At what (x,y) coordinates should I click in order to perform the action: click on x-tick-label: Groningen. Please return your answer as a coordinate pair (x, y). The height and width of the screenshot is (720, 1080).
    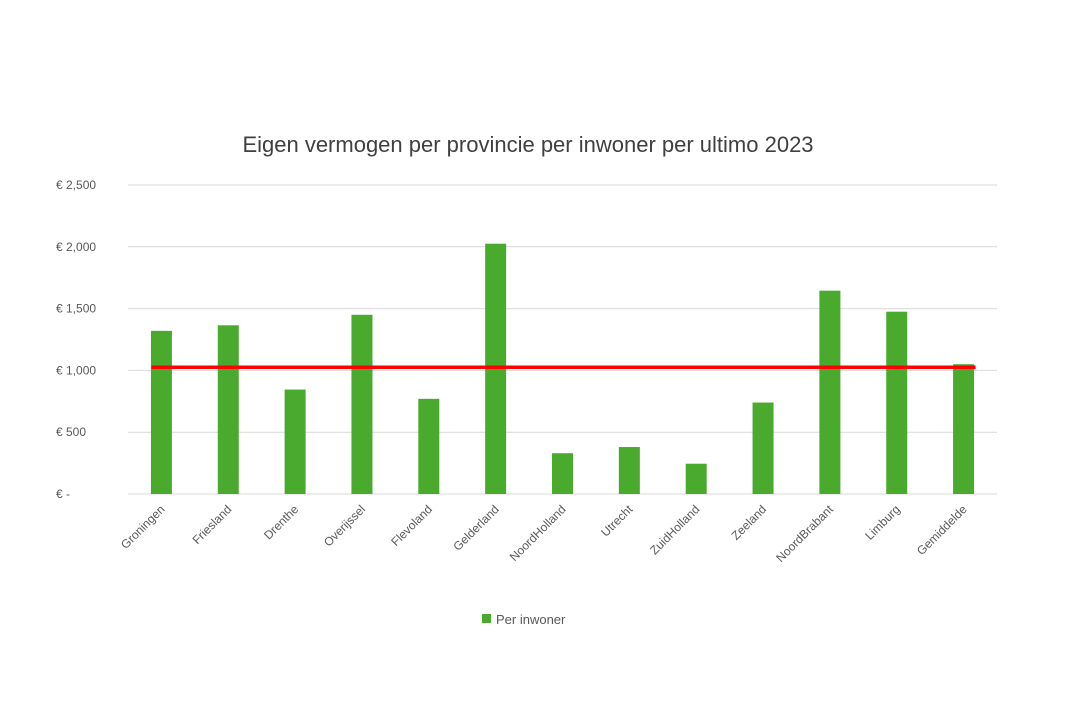
    Looking at the image, I should click on (143, 527).